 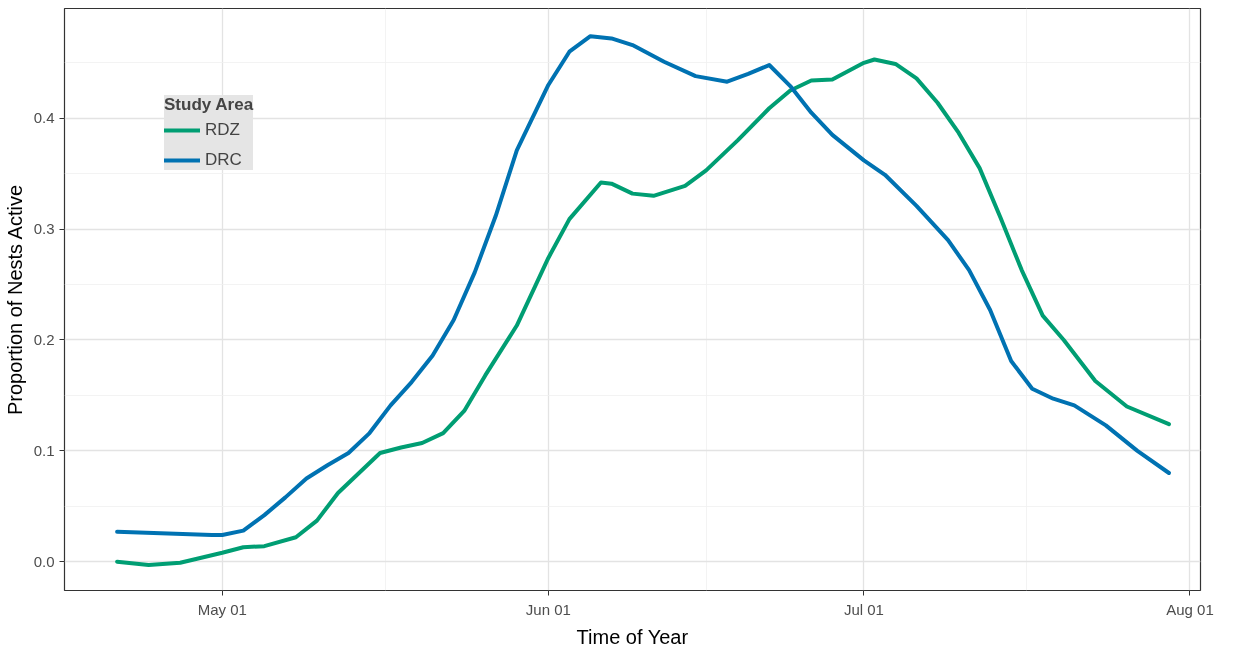 I want to click on x-tick-label: Jul 01, so click(x=863, y=609).